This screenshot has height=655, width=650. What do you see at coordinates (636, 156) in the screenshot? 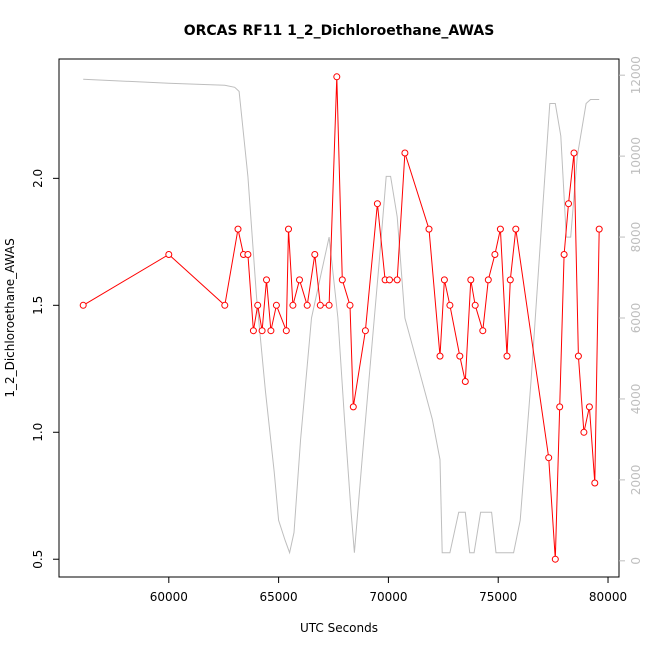
I see `y2-tick-label: 10000` at bounding box center [636, 156].